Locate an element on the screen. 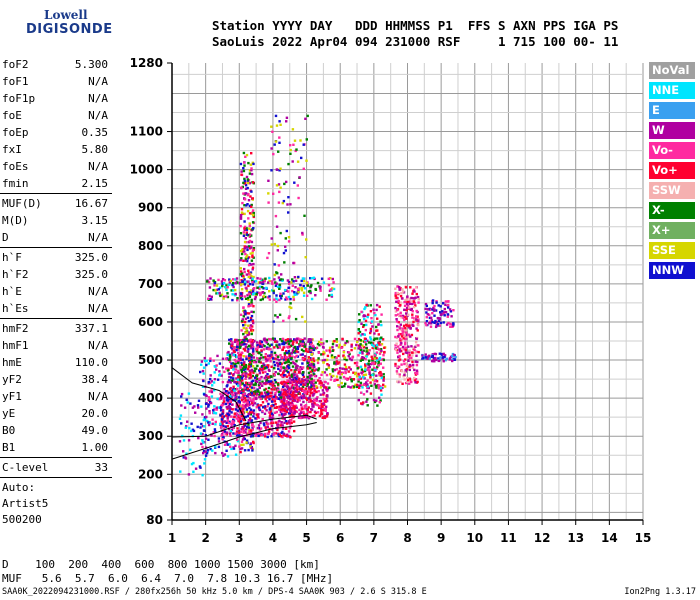  y-tick-label: 700 is located at coordinates (150, 284).